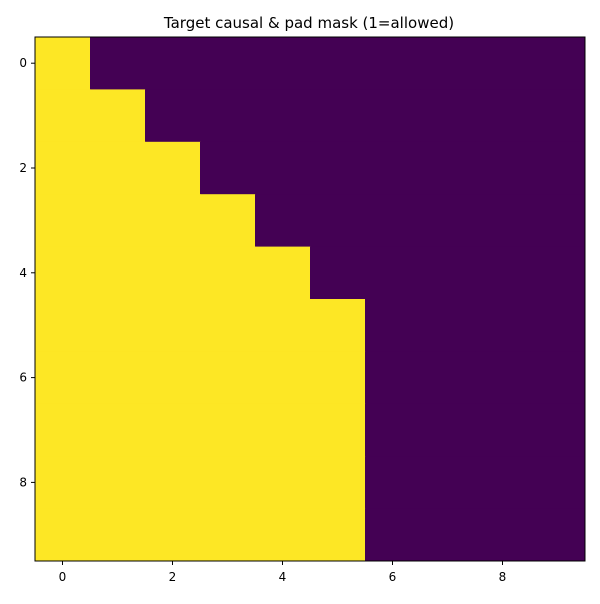 Image resolution: width=600 pixels, height=604 pixels. I want to click on y-tick-label: 8, so click(23, 482).